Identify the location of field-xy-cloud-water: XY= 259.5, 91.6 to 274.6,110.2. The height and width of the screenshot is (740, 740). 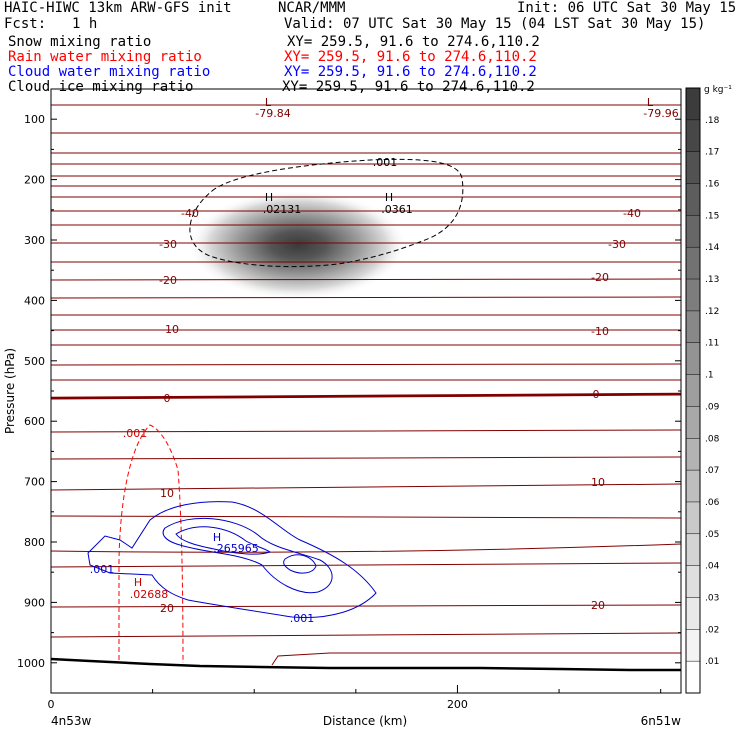
(410, 72).